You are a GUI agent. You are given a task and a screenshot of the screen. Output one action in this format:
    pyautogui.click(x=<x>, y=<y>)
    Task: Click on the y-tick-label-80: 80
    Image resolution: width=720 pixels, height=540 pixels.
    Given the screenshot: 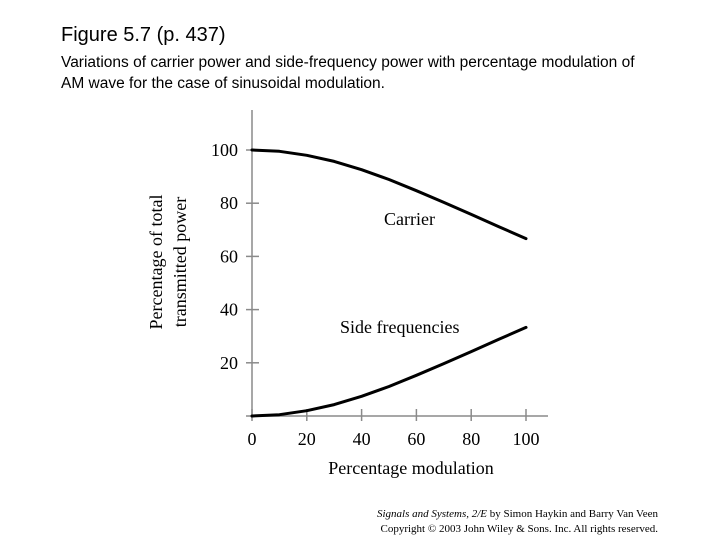 What is the action you would take?
    pyautogui.click(x=229, y=203)
    